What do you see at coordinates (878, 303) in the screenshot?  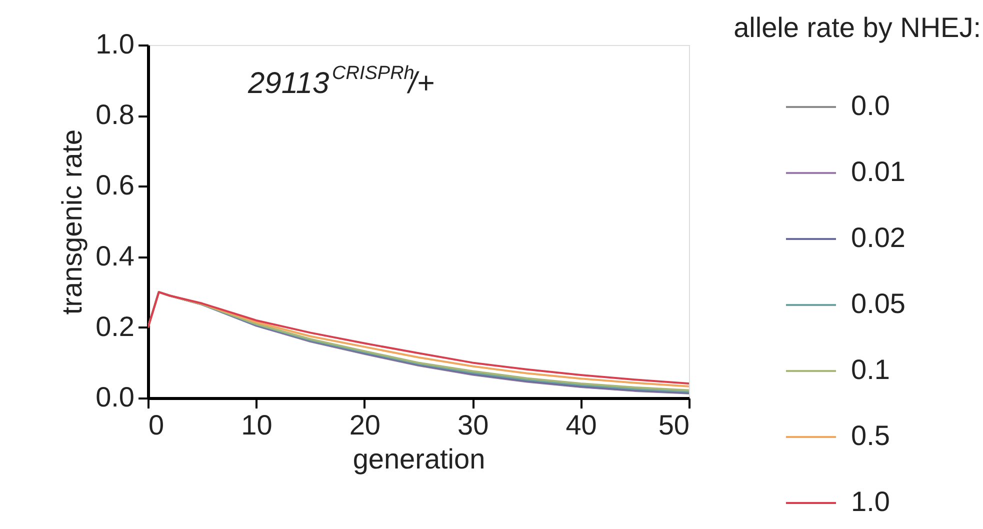 I see `legend-label: 0.05` at bounding box center [878, 303].